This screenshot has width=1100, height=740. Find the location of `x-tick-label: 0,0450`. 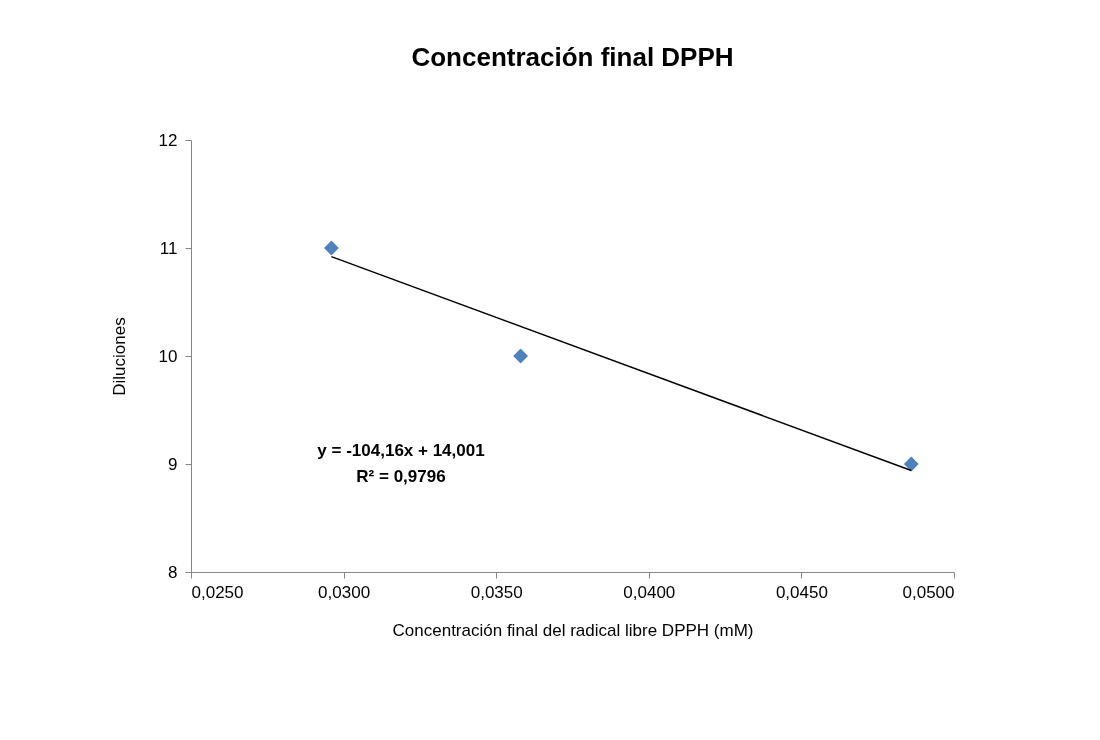

x-tick-label: 0,0450 is located at coordinates (801, 592).